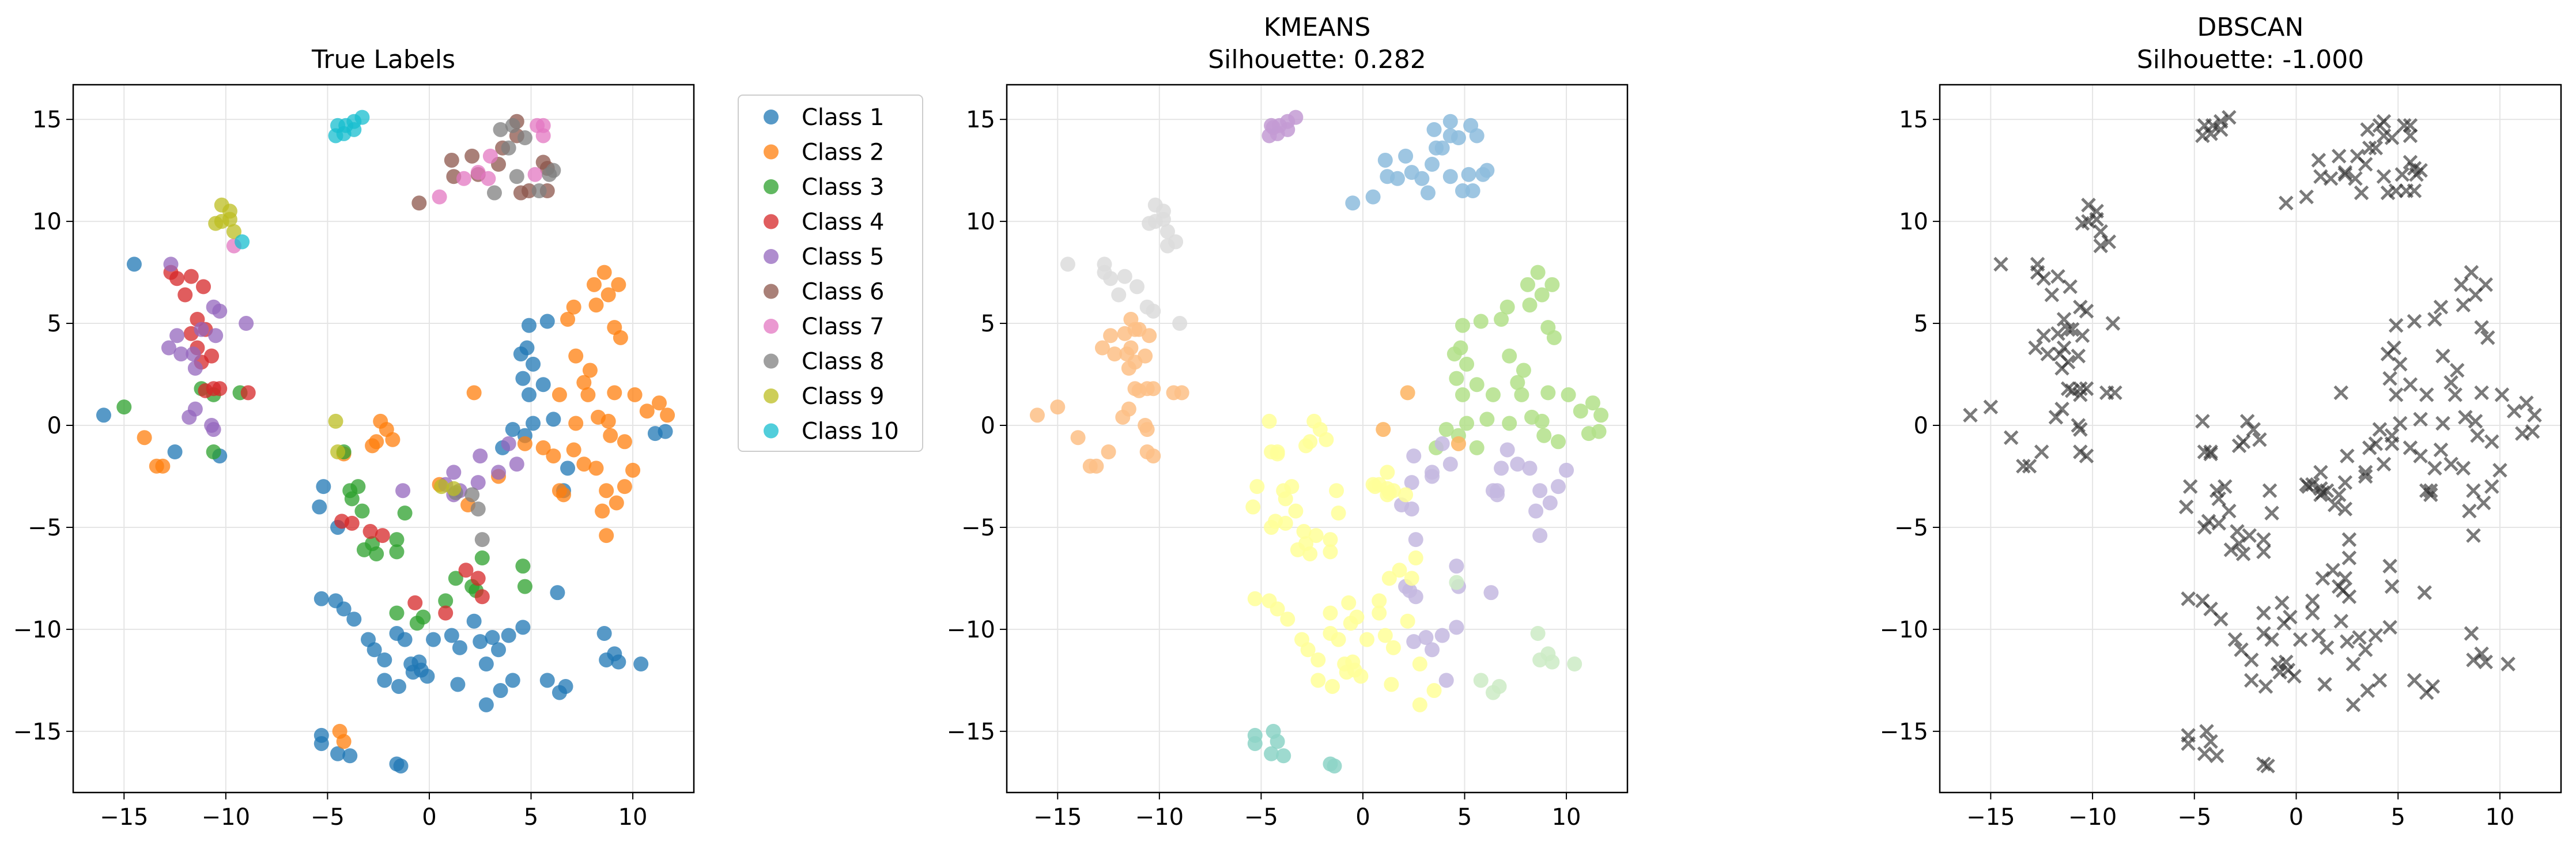 The height and width of the screenshot is (849, 2576). Describe the element at coordinates (988, 426) in the screenshot. I see `y-tick-label: 0` at that location.